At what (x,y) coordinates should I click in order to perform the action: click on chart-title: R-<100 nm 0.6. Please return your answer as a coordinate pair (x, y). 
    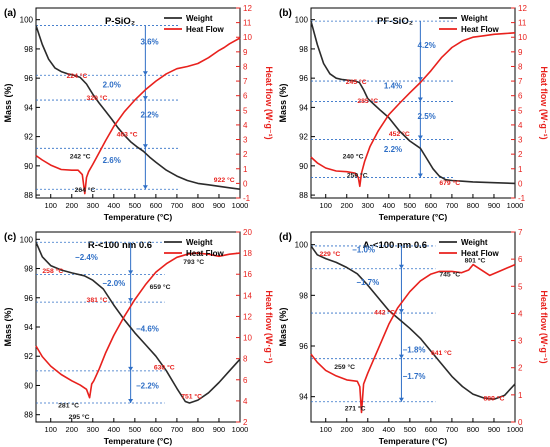
    Looking at the image, I should click on (120, 245).